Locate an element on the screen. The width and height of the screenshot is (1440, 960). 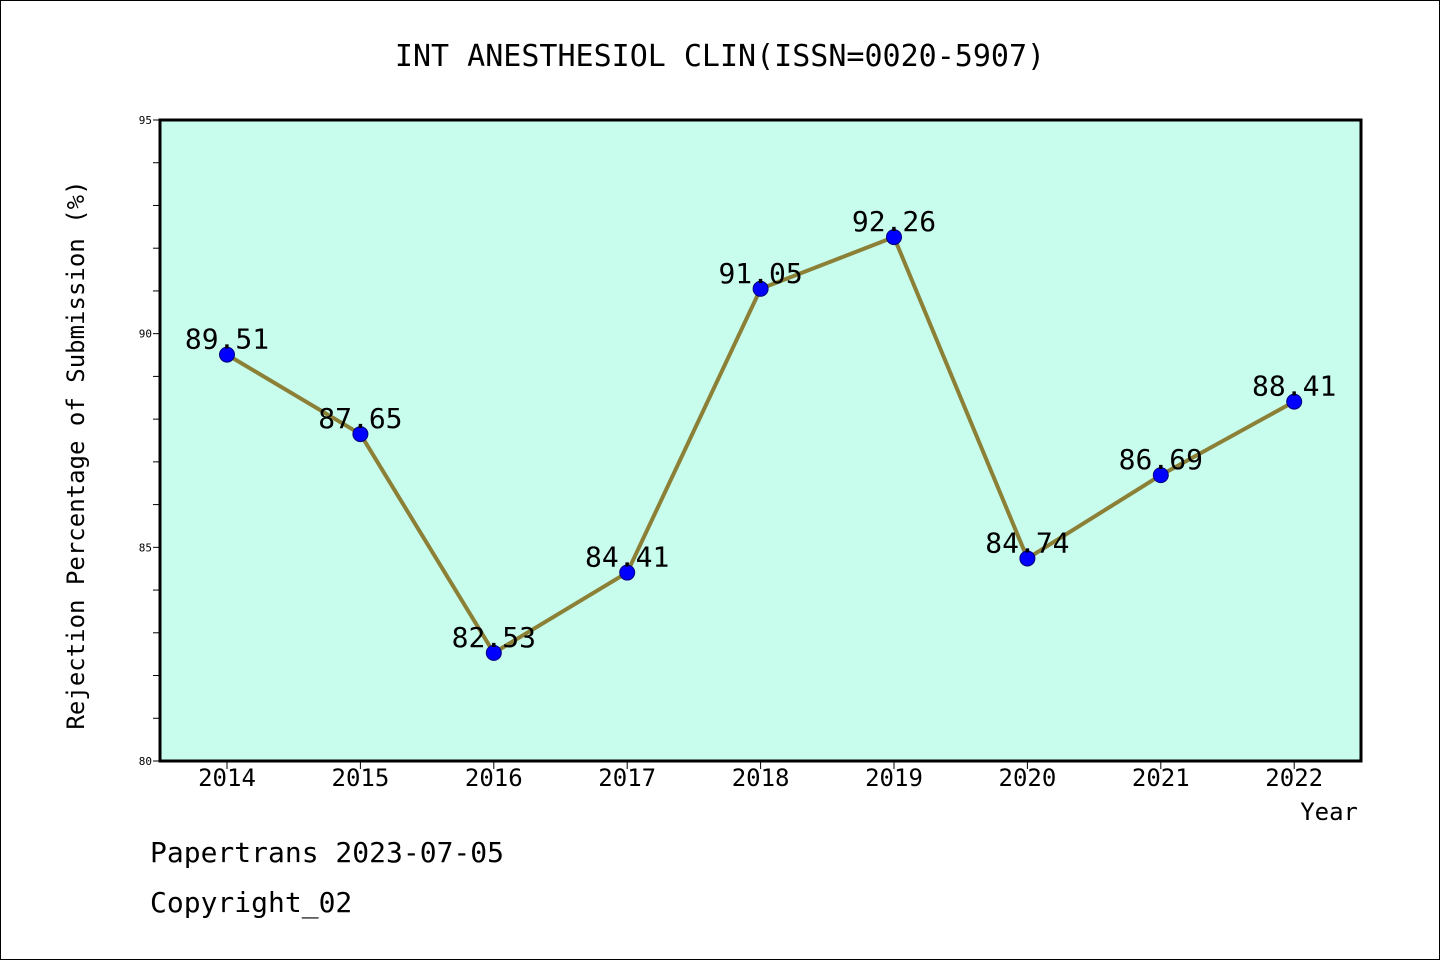
data-label: 84.74 is located at coordinates (1027, 542).